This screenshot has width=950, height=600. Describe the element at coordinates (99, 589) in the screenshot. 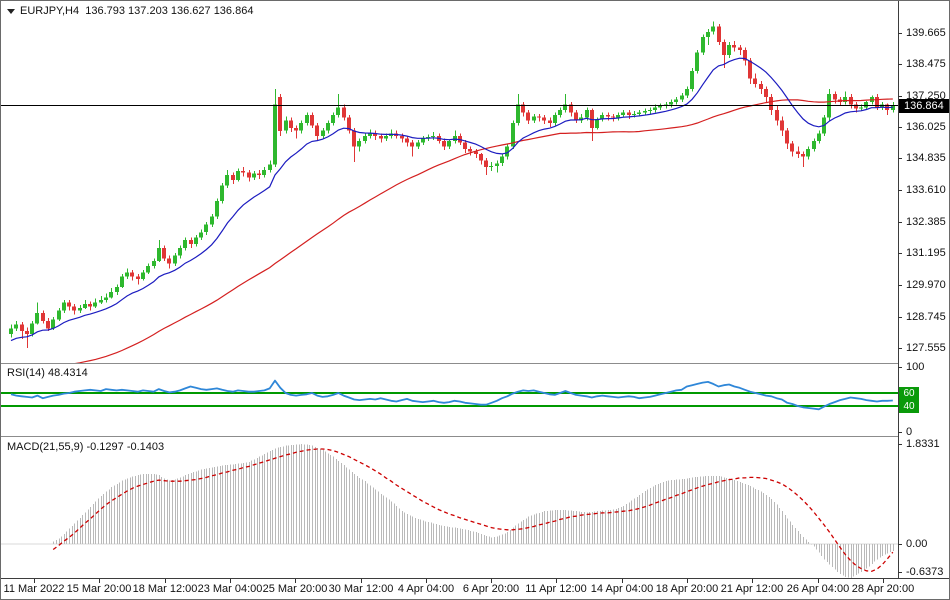

I see `time-axis-label: 15 Mar 20:00` at that location.